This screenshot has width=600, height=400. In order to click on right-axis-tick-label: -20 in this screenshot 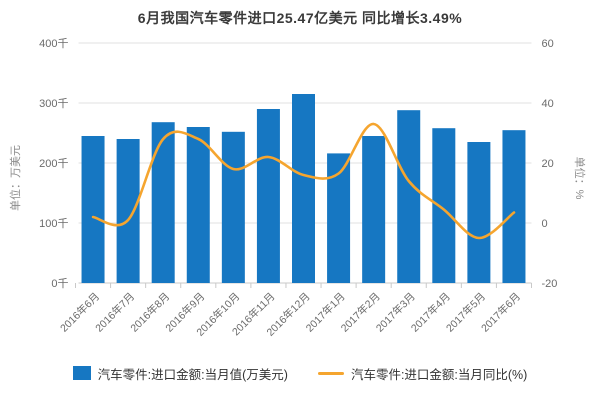, I will do `click(550, 284)`.